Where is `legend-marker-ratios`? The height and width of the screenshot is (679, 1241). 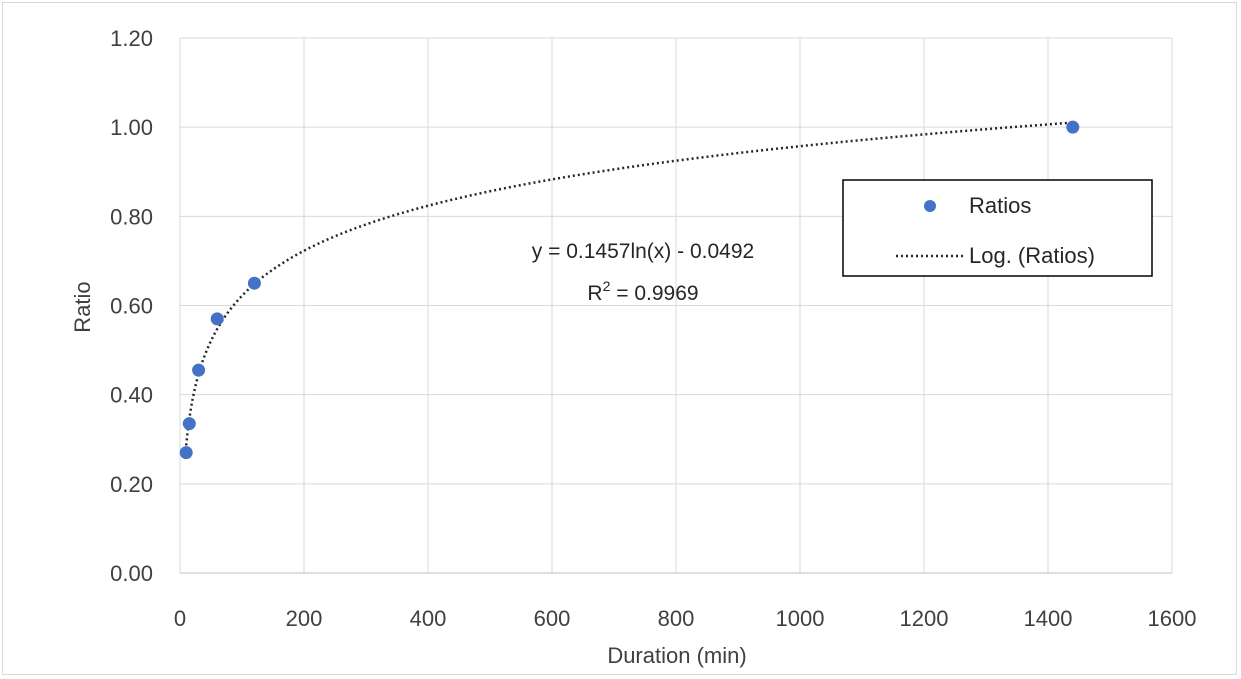
legend-marker-ratios is located at coordinates (930, 206).